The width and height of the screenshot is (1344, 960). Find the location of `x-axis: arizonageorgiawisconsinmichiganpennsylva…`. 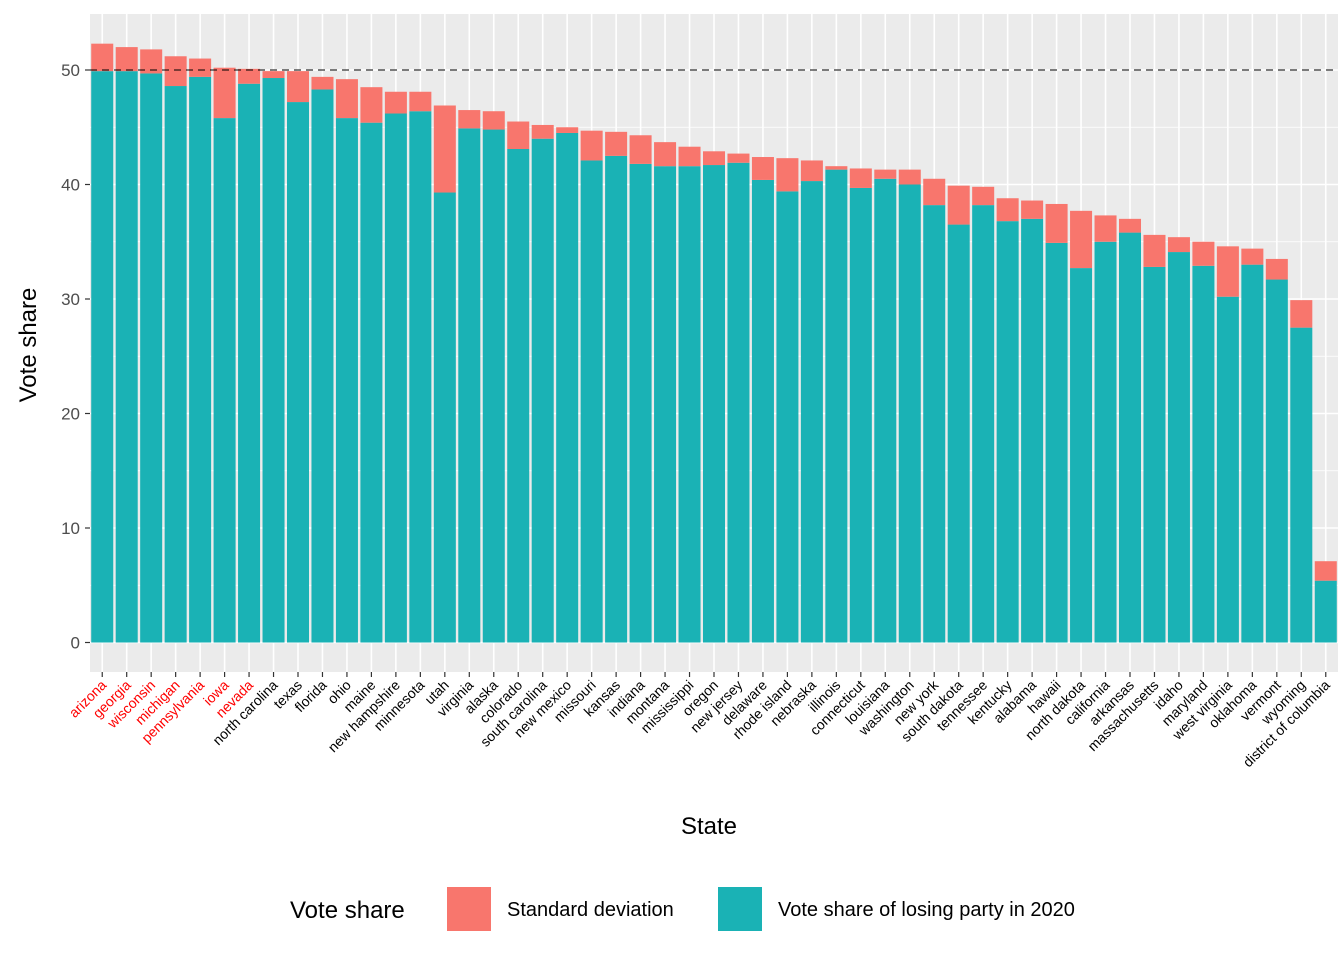

x-axis: arizonageorgiawisconsinmichiganpennsylva… is located at coordinates (699, 721).